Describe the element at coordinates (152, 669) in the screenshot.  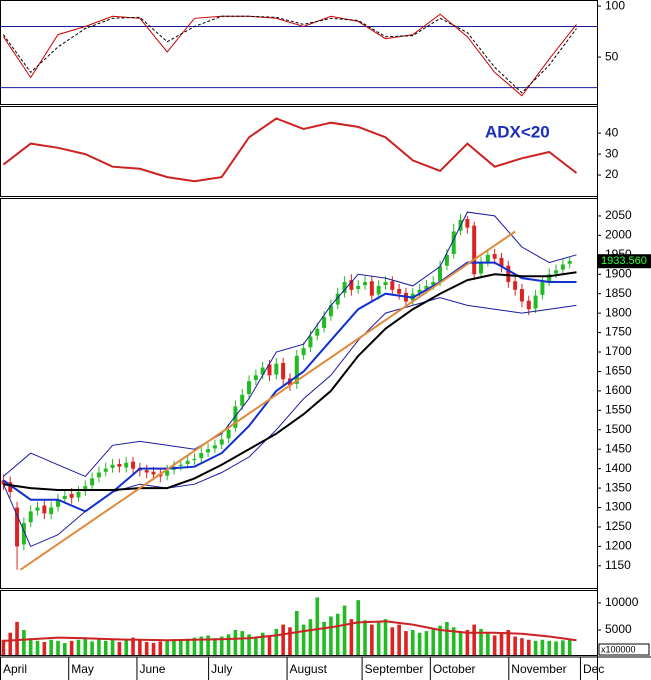
I see `x-tick-label: June` at that location.